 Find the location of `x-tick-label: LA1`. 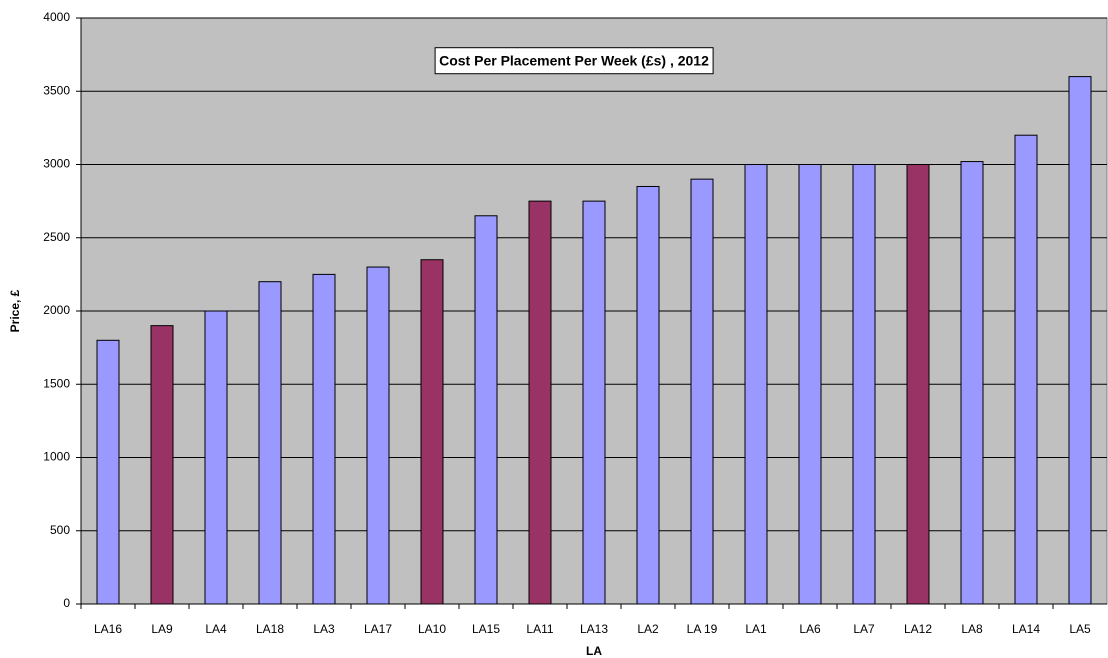

x-tick-label: LA1 is located at coordinates (756, 629).